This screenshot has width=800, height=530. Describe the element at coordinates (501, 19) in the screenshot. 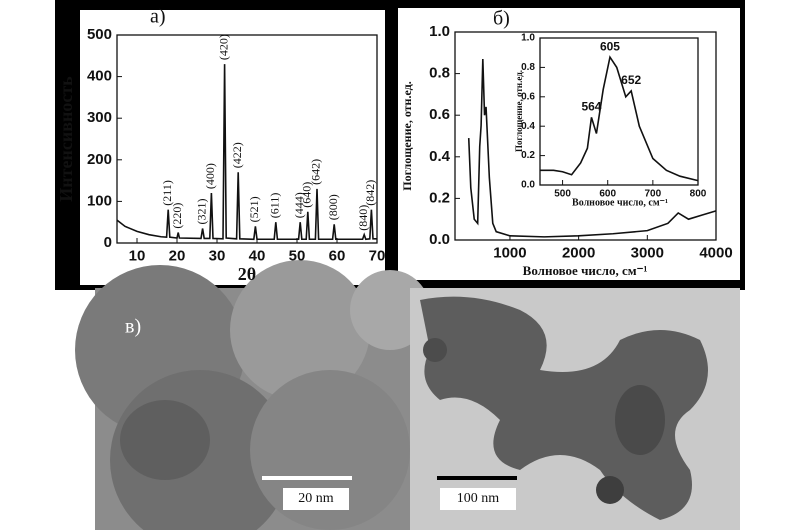

I see `panel-label: б)` at that location.